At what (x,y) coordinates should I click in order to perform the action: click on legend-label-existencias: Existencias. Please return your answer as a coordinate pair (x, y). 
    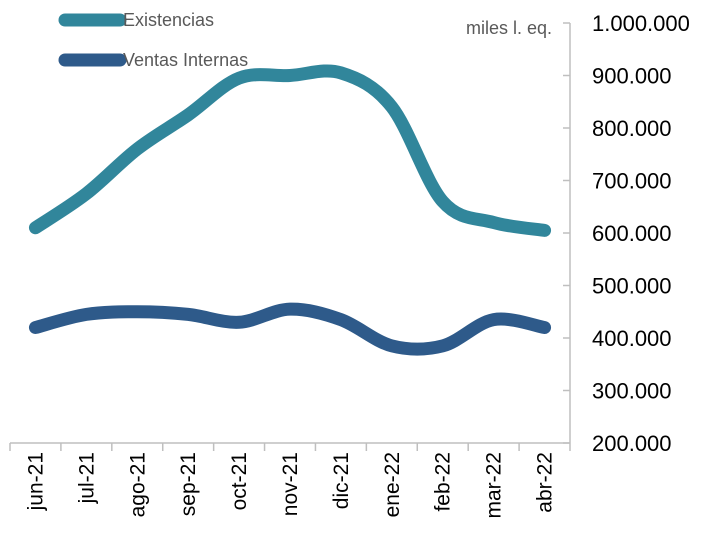
    Looking at the image, I should click on (168, 20).